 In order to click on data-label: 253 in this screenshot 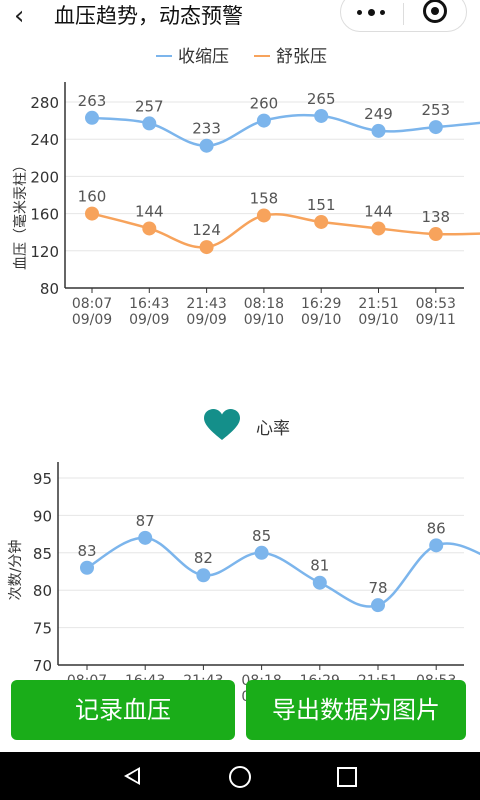, I will do `click(435, 110)`.